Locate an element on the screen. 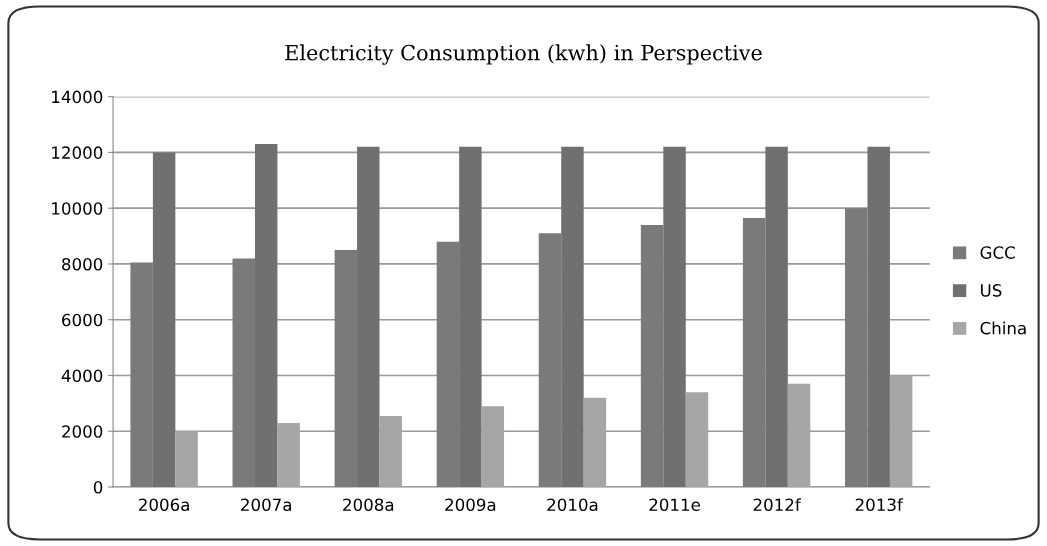  x-tick-label: 2008a is located at coordinates (368, 505).